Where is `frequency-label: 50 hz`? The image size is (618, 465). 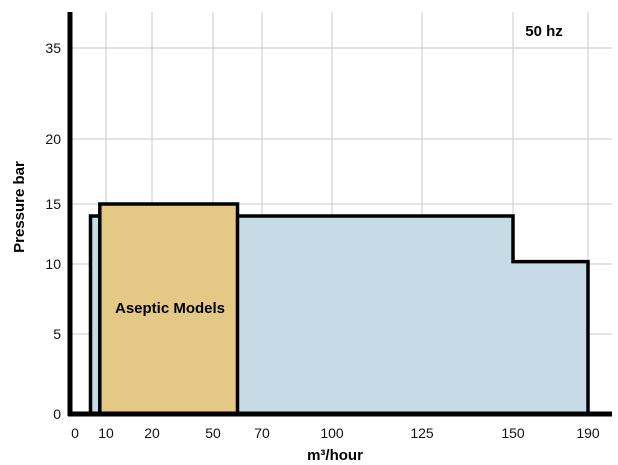 frequency-label: 50 hz is located at coordinates (544, 31).